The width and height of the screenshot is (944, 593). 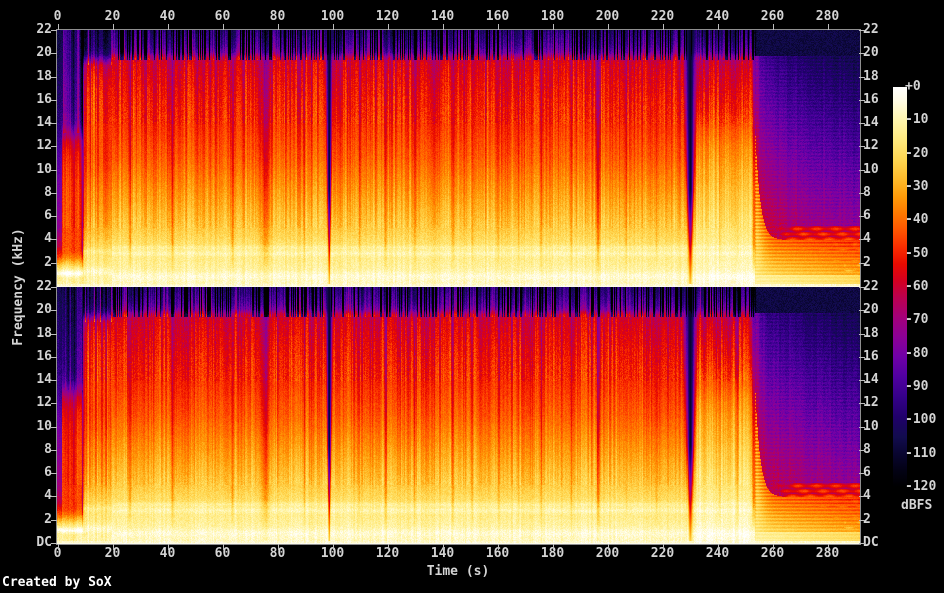 I want to click on freq-tick-label: 16, so click(x=44, y=99).